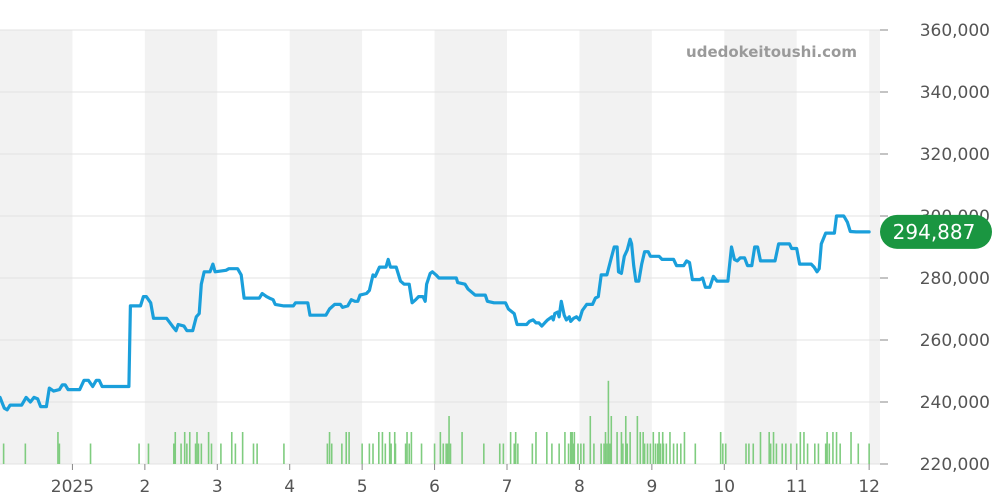 Image resolution: width=1000 pixels, height=500 pixels. Describe the element at coordinates (434, 487) in the screenshot. I see `x-tick-label: 6` at that location.